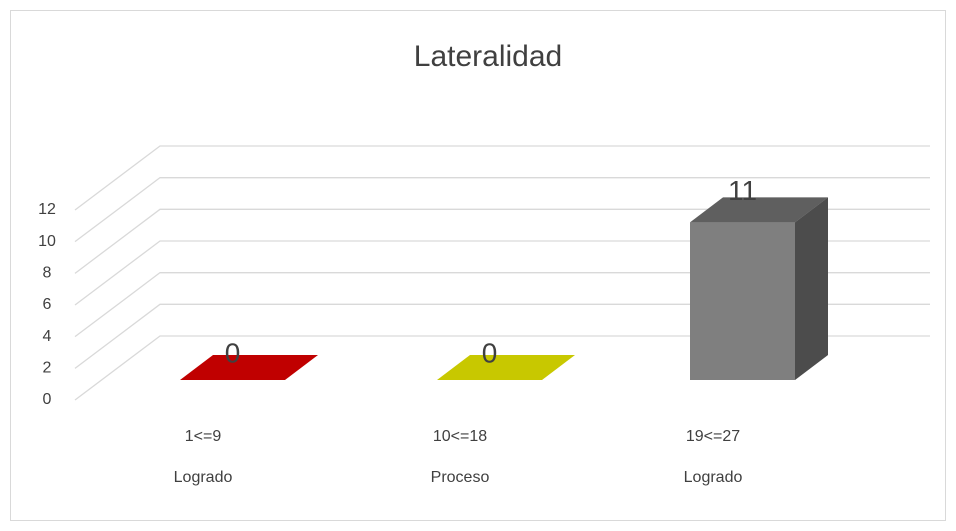  What do you see at coordinates (460, 477) in the screenshot?
I see `x-group-label: Proceso` at bounding box center [460, 477].